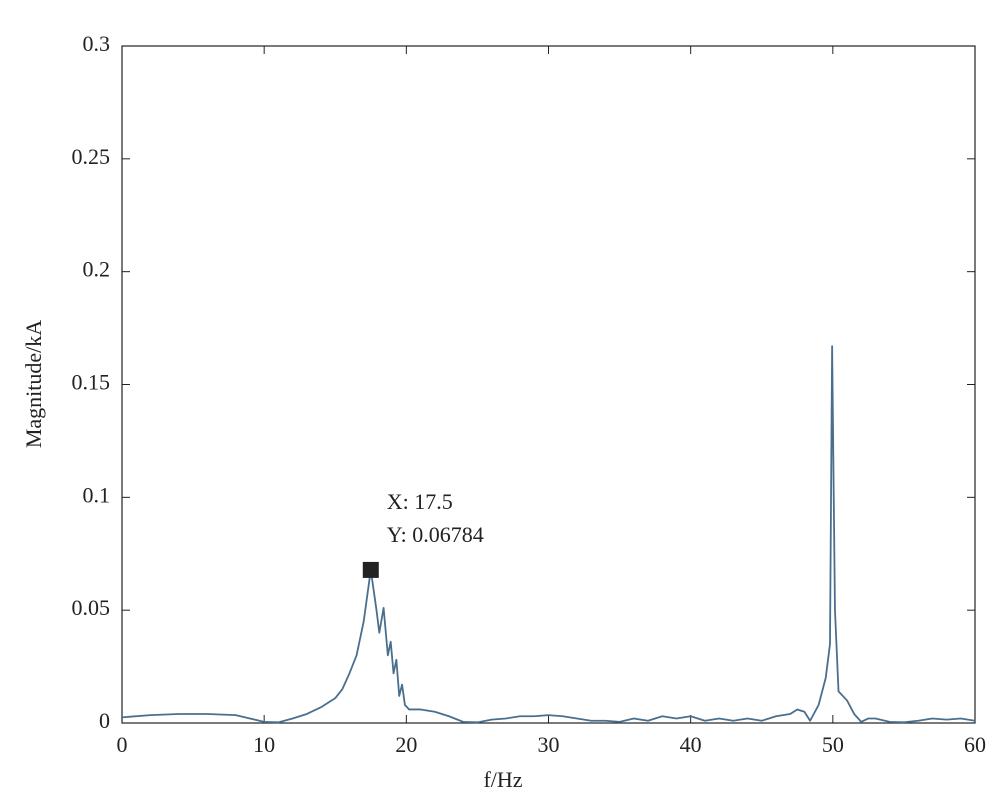 The image size is (1006, 806). What do you see at coordinates (370, 569) in the screenshot?
I see `datatip-marker` at bounding box center [370, 569].